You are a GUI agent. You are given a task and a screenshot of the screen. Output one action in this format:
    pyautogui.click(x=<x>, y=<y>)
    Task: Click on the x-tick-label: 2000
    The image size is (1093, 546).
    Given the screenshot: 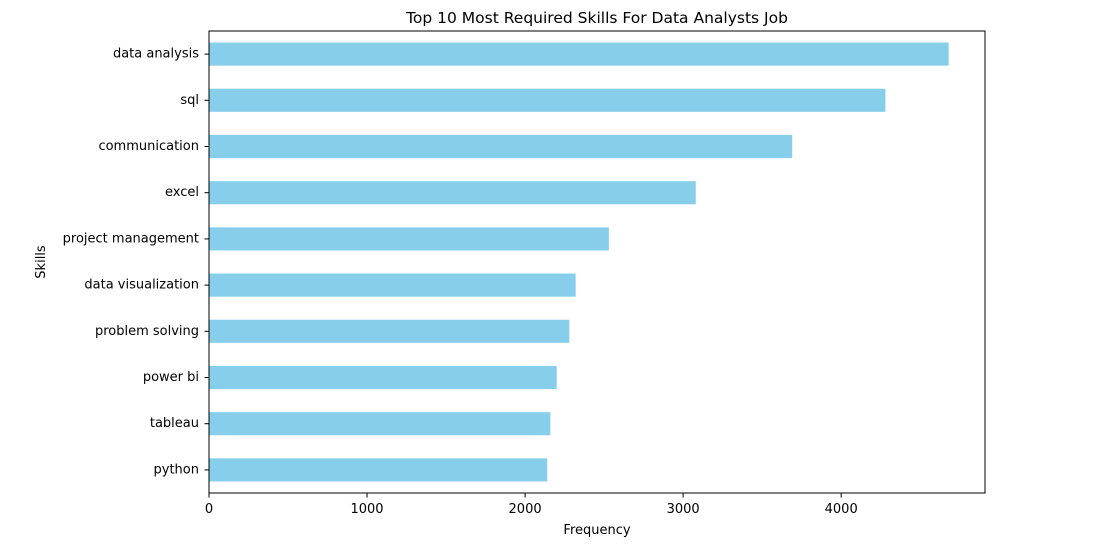 What is the action you would take?
    pyautogui.click(x=525, y=509)
    